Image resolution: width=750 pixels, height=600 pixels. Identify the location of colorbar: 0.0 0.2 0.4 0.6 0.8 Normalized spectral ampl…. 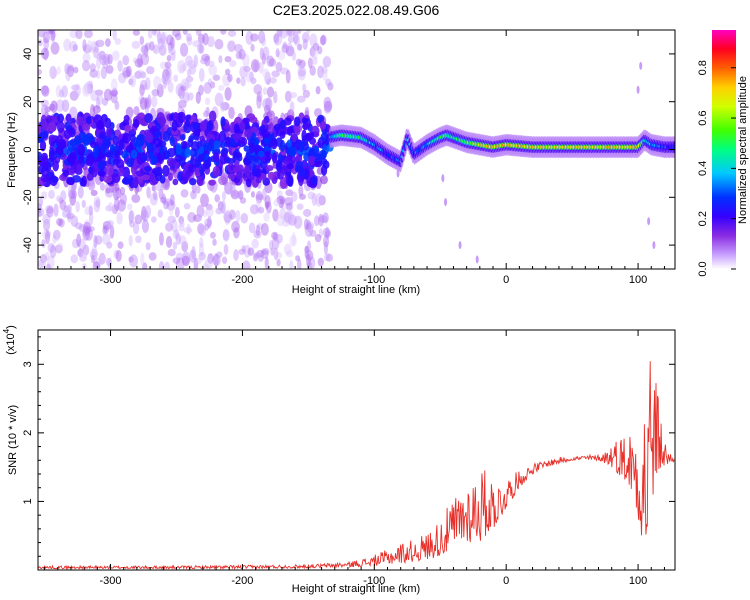
(723, 153).